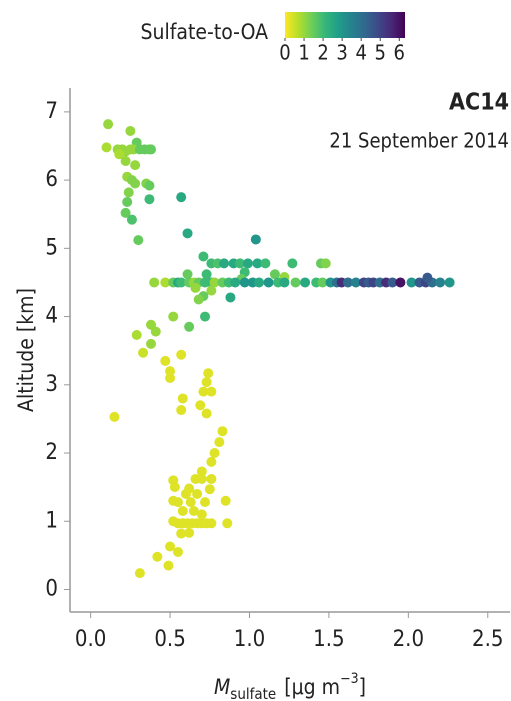 Image resolution: width=511 pixels, height=701 pixels. I want to click on x-tick-label: 1.5, so click(328, 639).